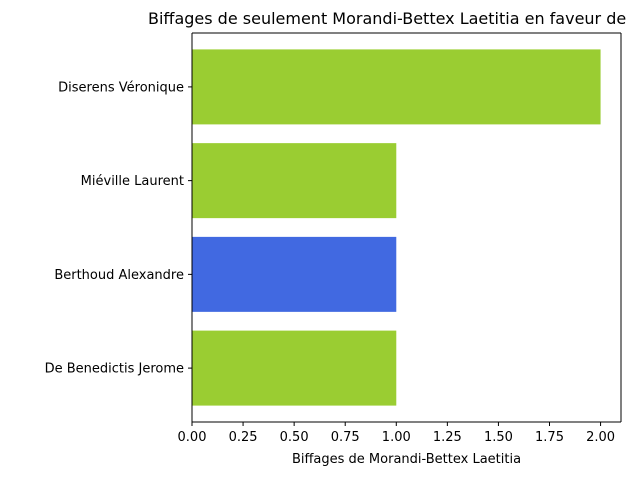 This screenshot has width=640, height=480. Describe the element at coordinates (192, 437) in the screenshot. I see `x-tick-label-0: 0.00` at that location.